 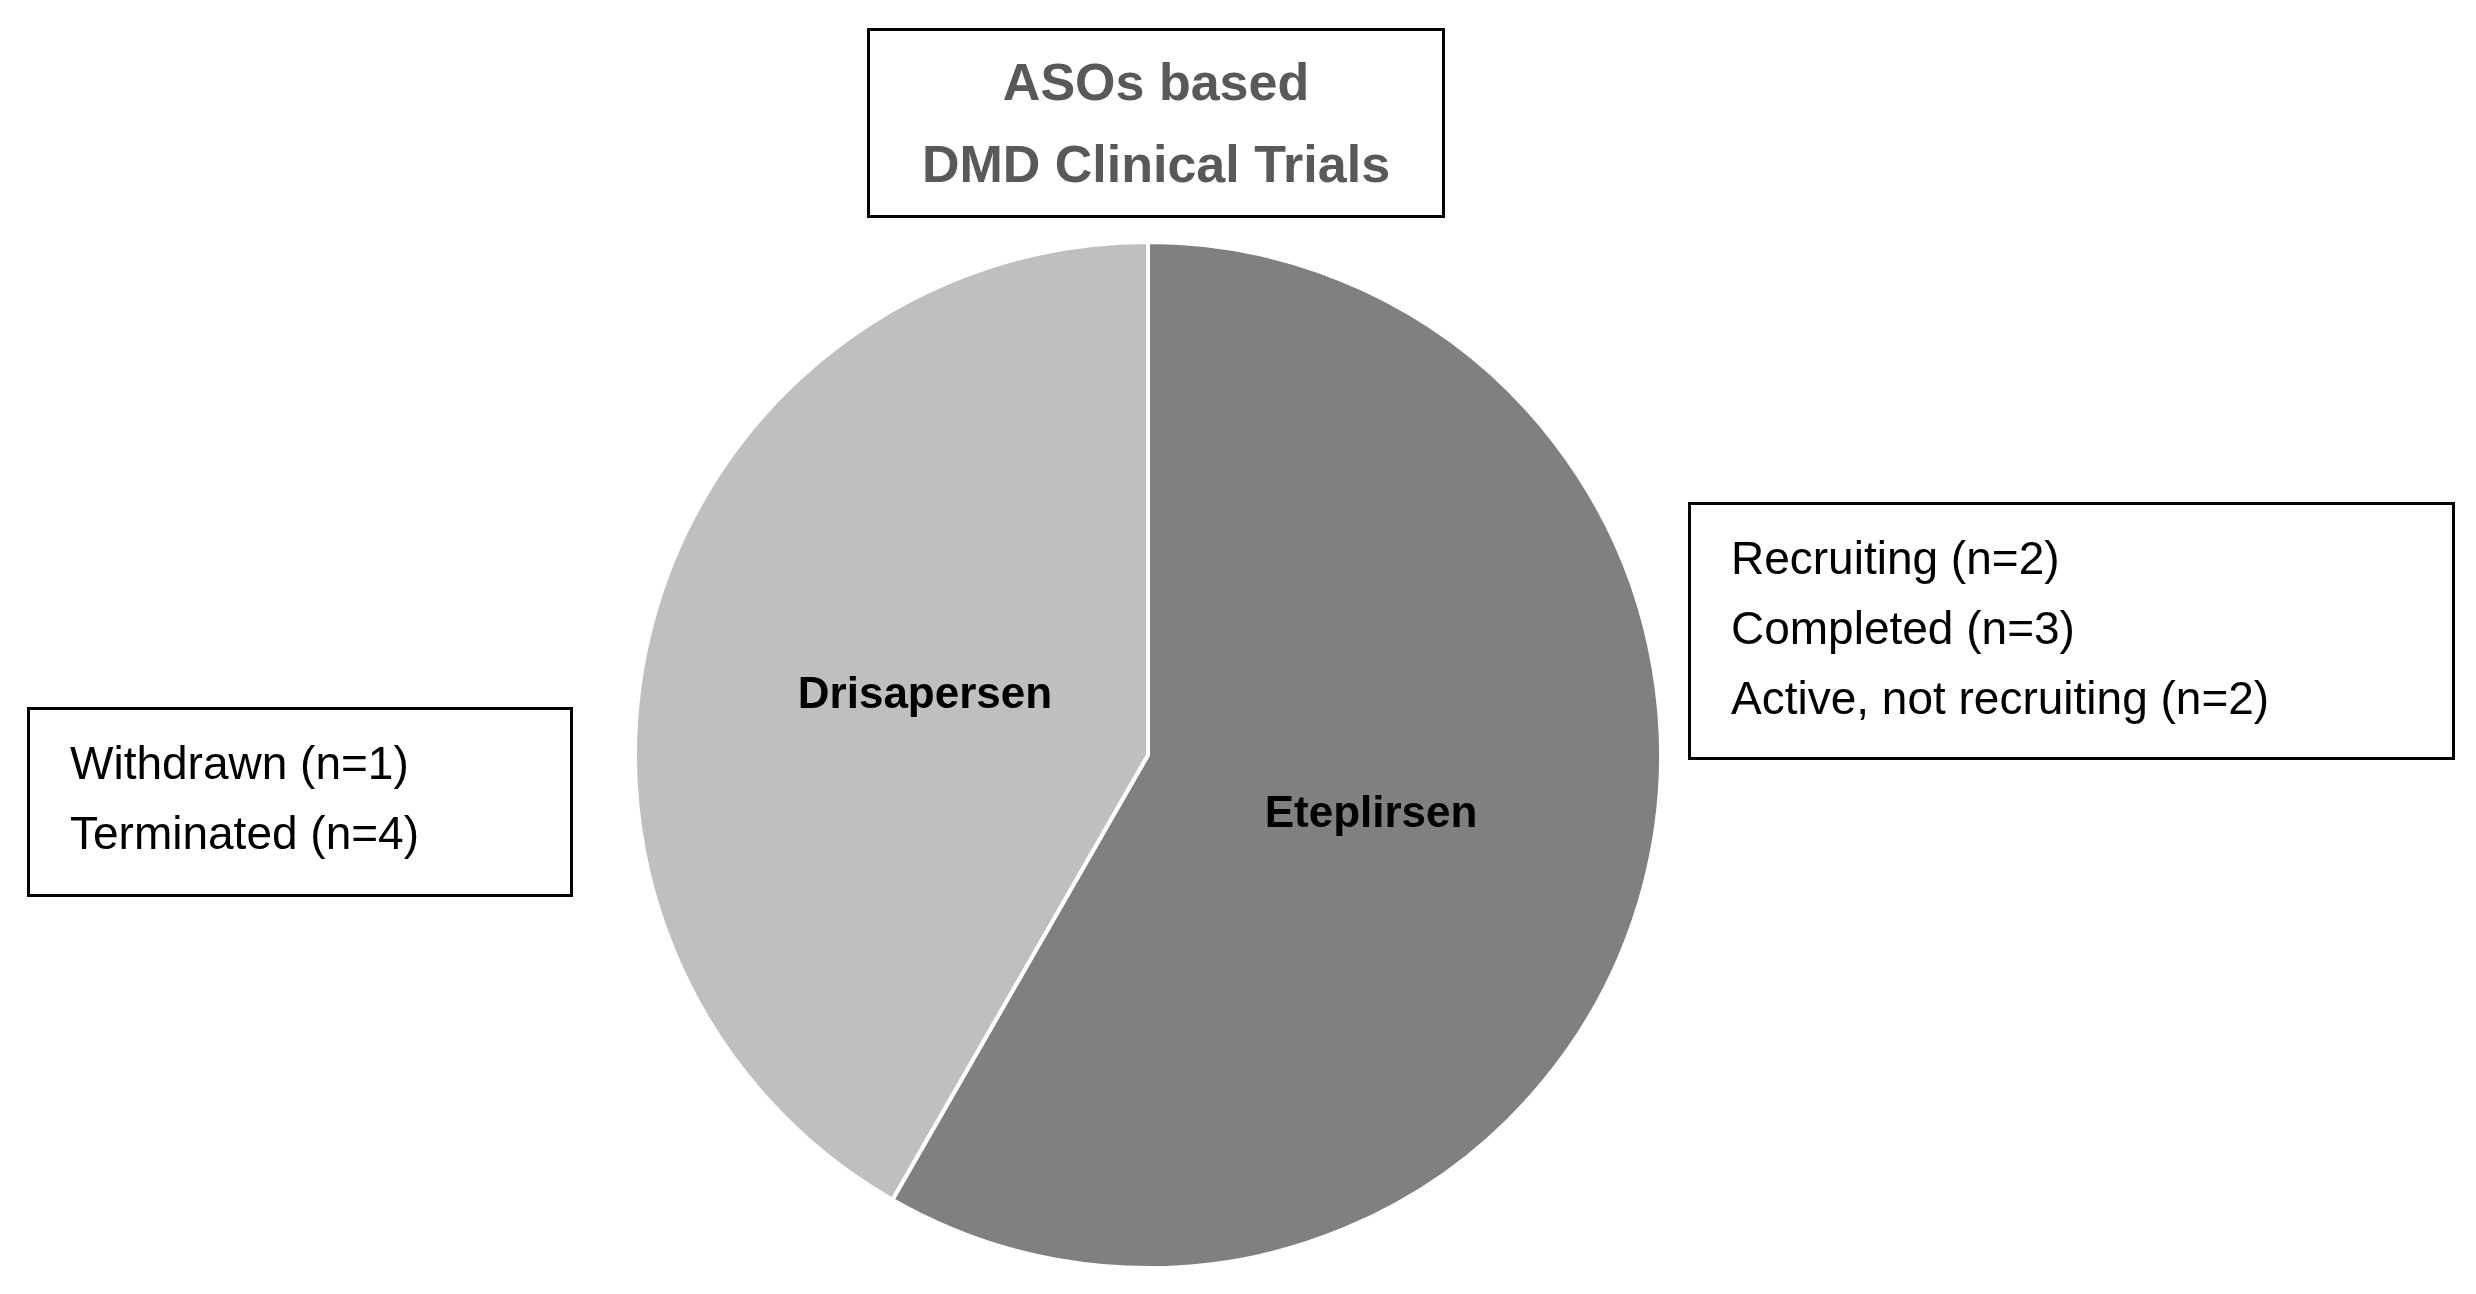 What do you see at coordinates (300, 802) in the screenshot?
I see `text: Withdrawn (n=1) Terminated (n=4)` at bounding box center [300, 802].